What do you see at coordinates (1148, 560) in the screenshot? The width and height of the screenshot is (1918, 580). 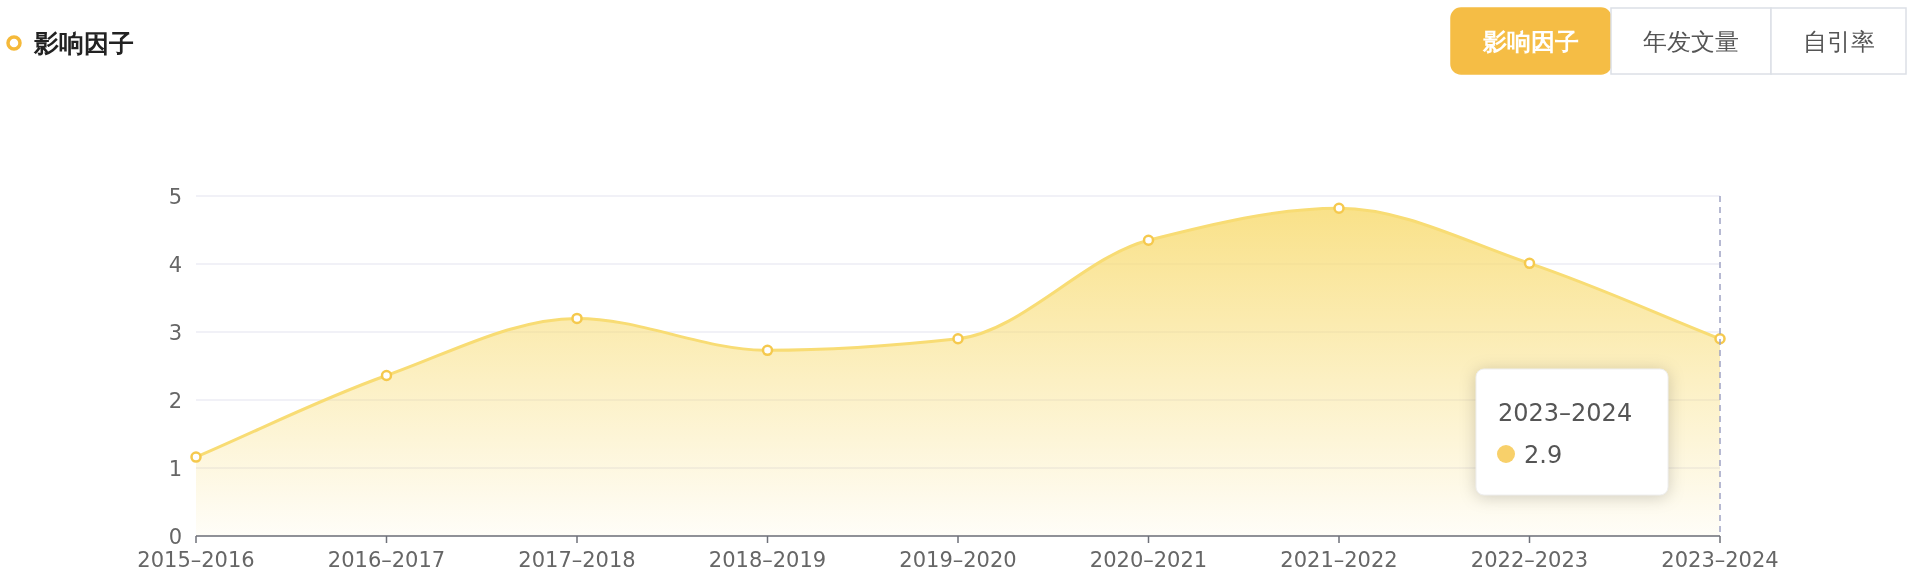 I see `x-tick-label: 2020–2021` at bounding box center [1148, 560].